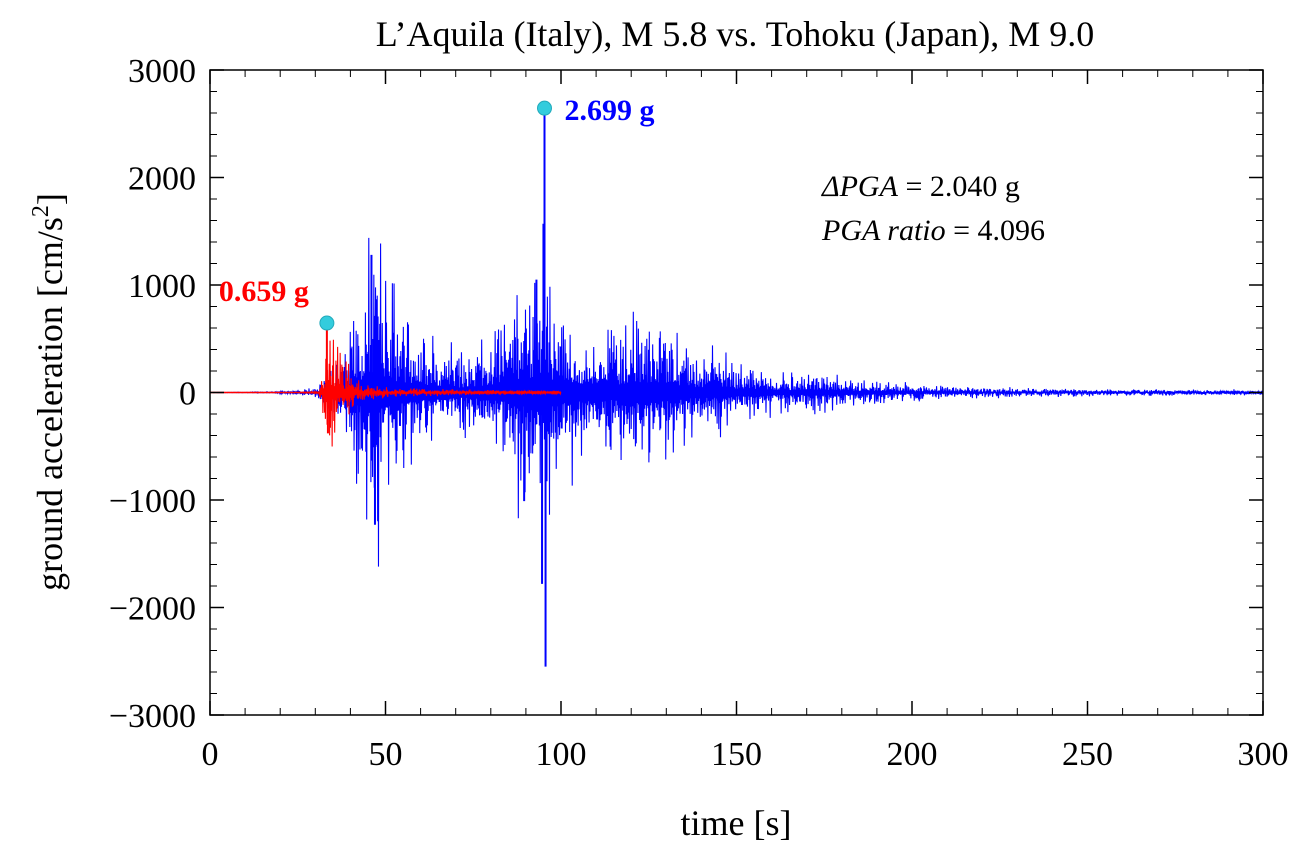  What do you see at coordinates (162, 286) in the screenshot?
I see `y-tick-label: 1000` at bounding box center [162, 286].